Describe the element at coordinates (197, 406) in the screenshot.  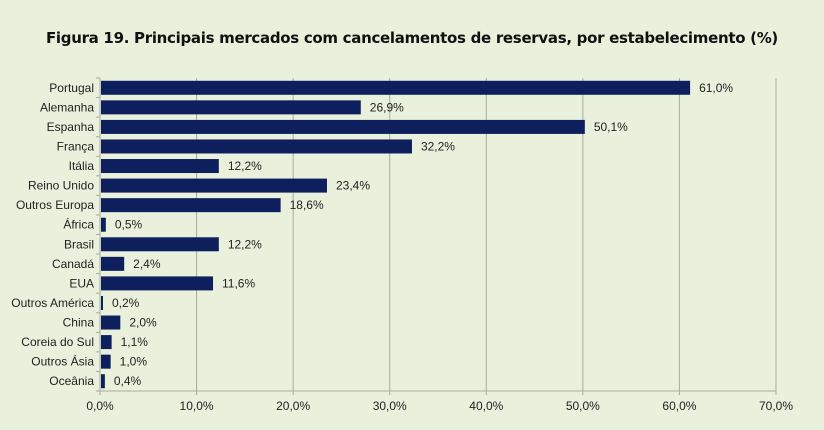
I see `x-tick-label: 10,0%` at that location.